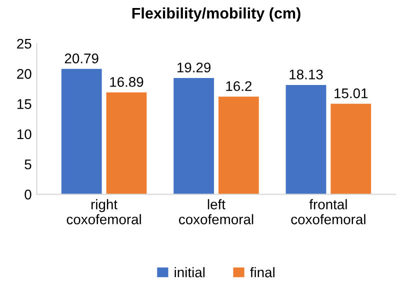 Image resolution: width=408 pixels, height=290 pixels. What do you see at coordinates (351, 93) in the screenshot?
I see `data-label: 15.01` at bounding box center [351, 93].